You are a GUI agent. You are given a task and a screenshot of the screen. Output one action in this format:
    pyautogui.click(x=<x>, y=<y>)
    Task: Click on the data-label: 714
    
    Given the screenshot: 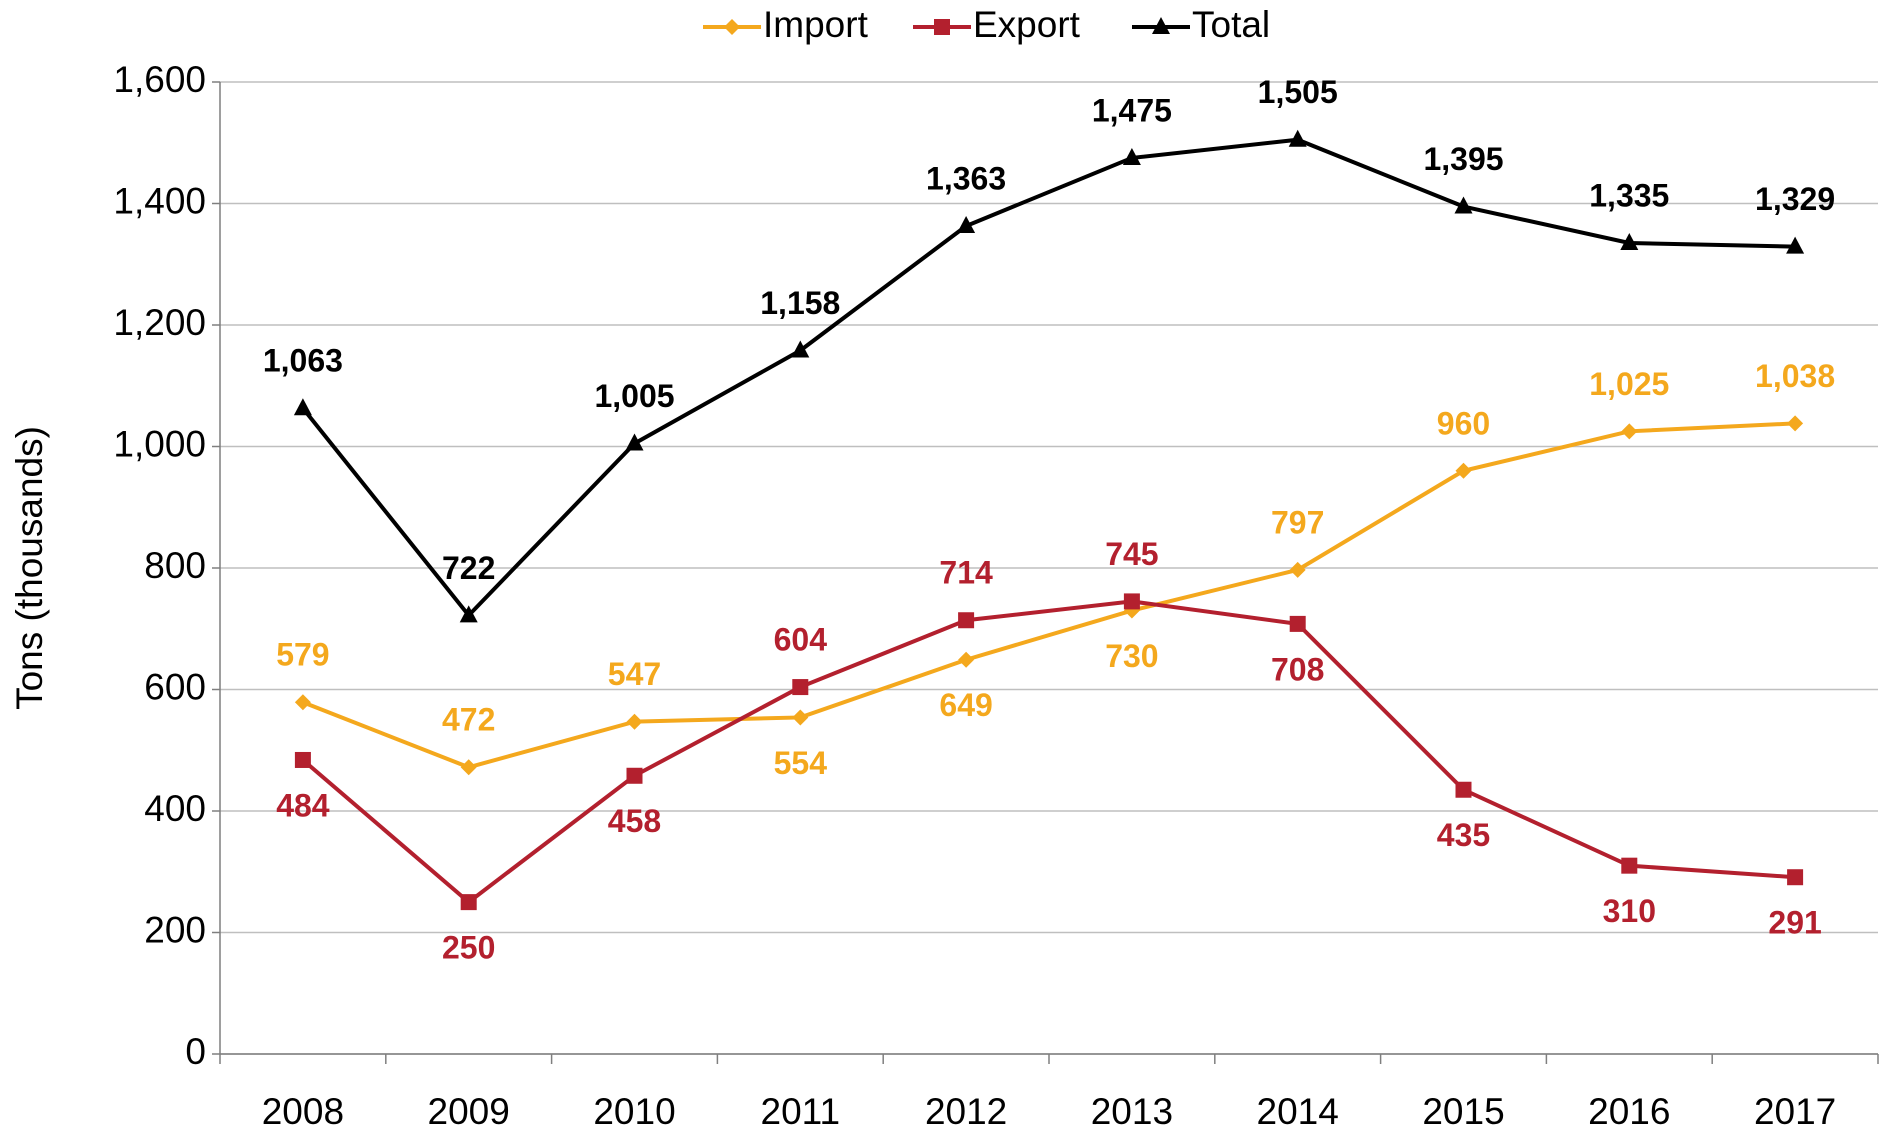 What is the action you would take?
    pyautogui.click(x=966, y=573)
    